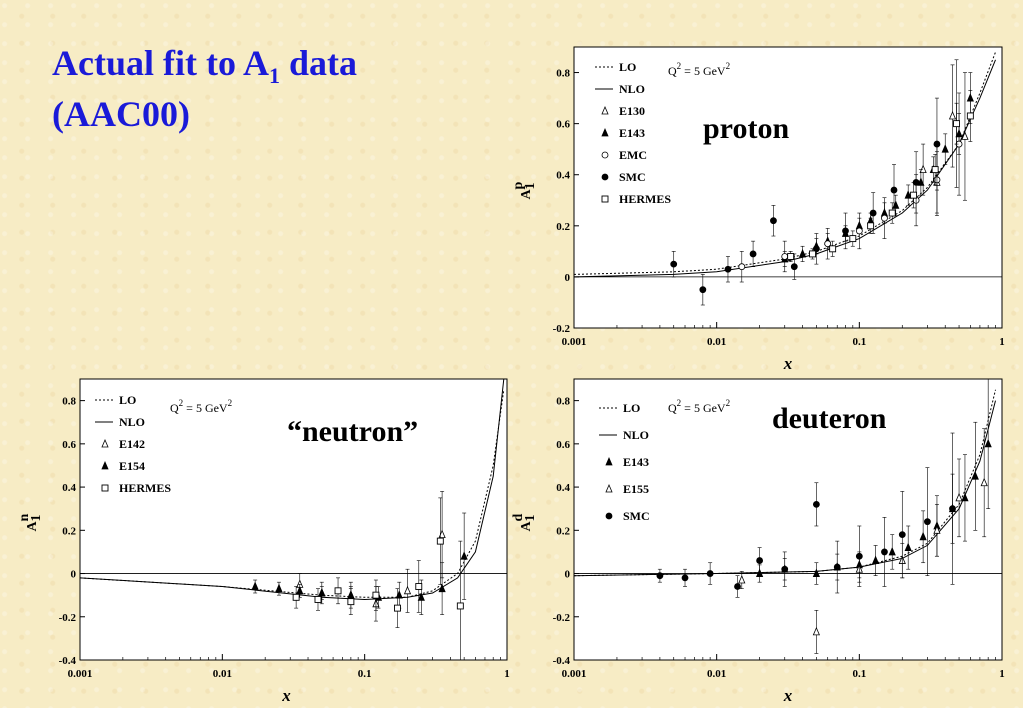  Describe the element at coordinates (526, 194) in the screenshot. I see `y-axis-label-main: A` at that location.